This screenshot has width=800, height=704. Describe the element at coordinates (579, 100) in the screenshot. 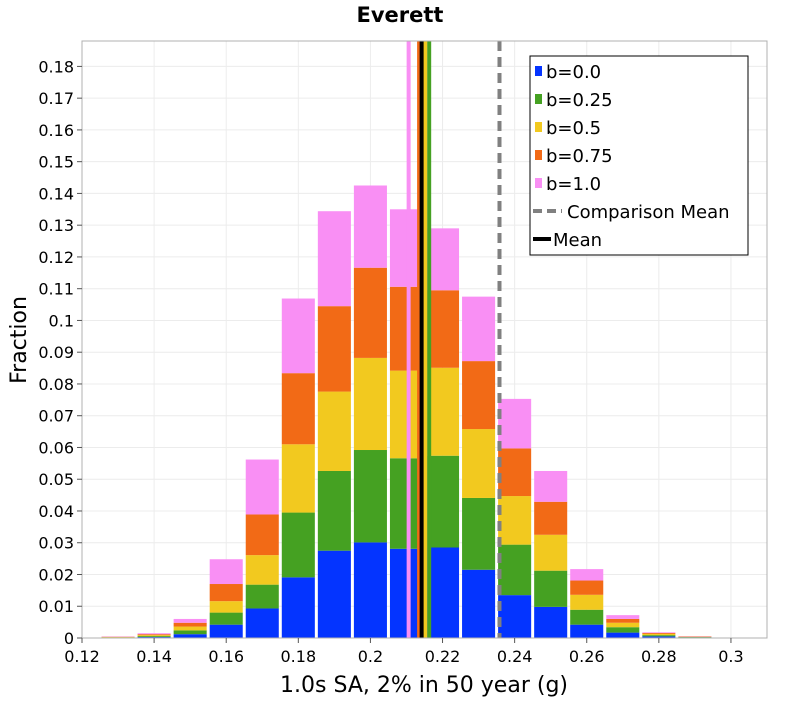

I see `legend-label-b025: b=0.25` at that location.